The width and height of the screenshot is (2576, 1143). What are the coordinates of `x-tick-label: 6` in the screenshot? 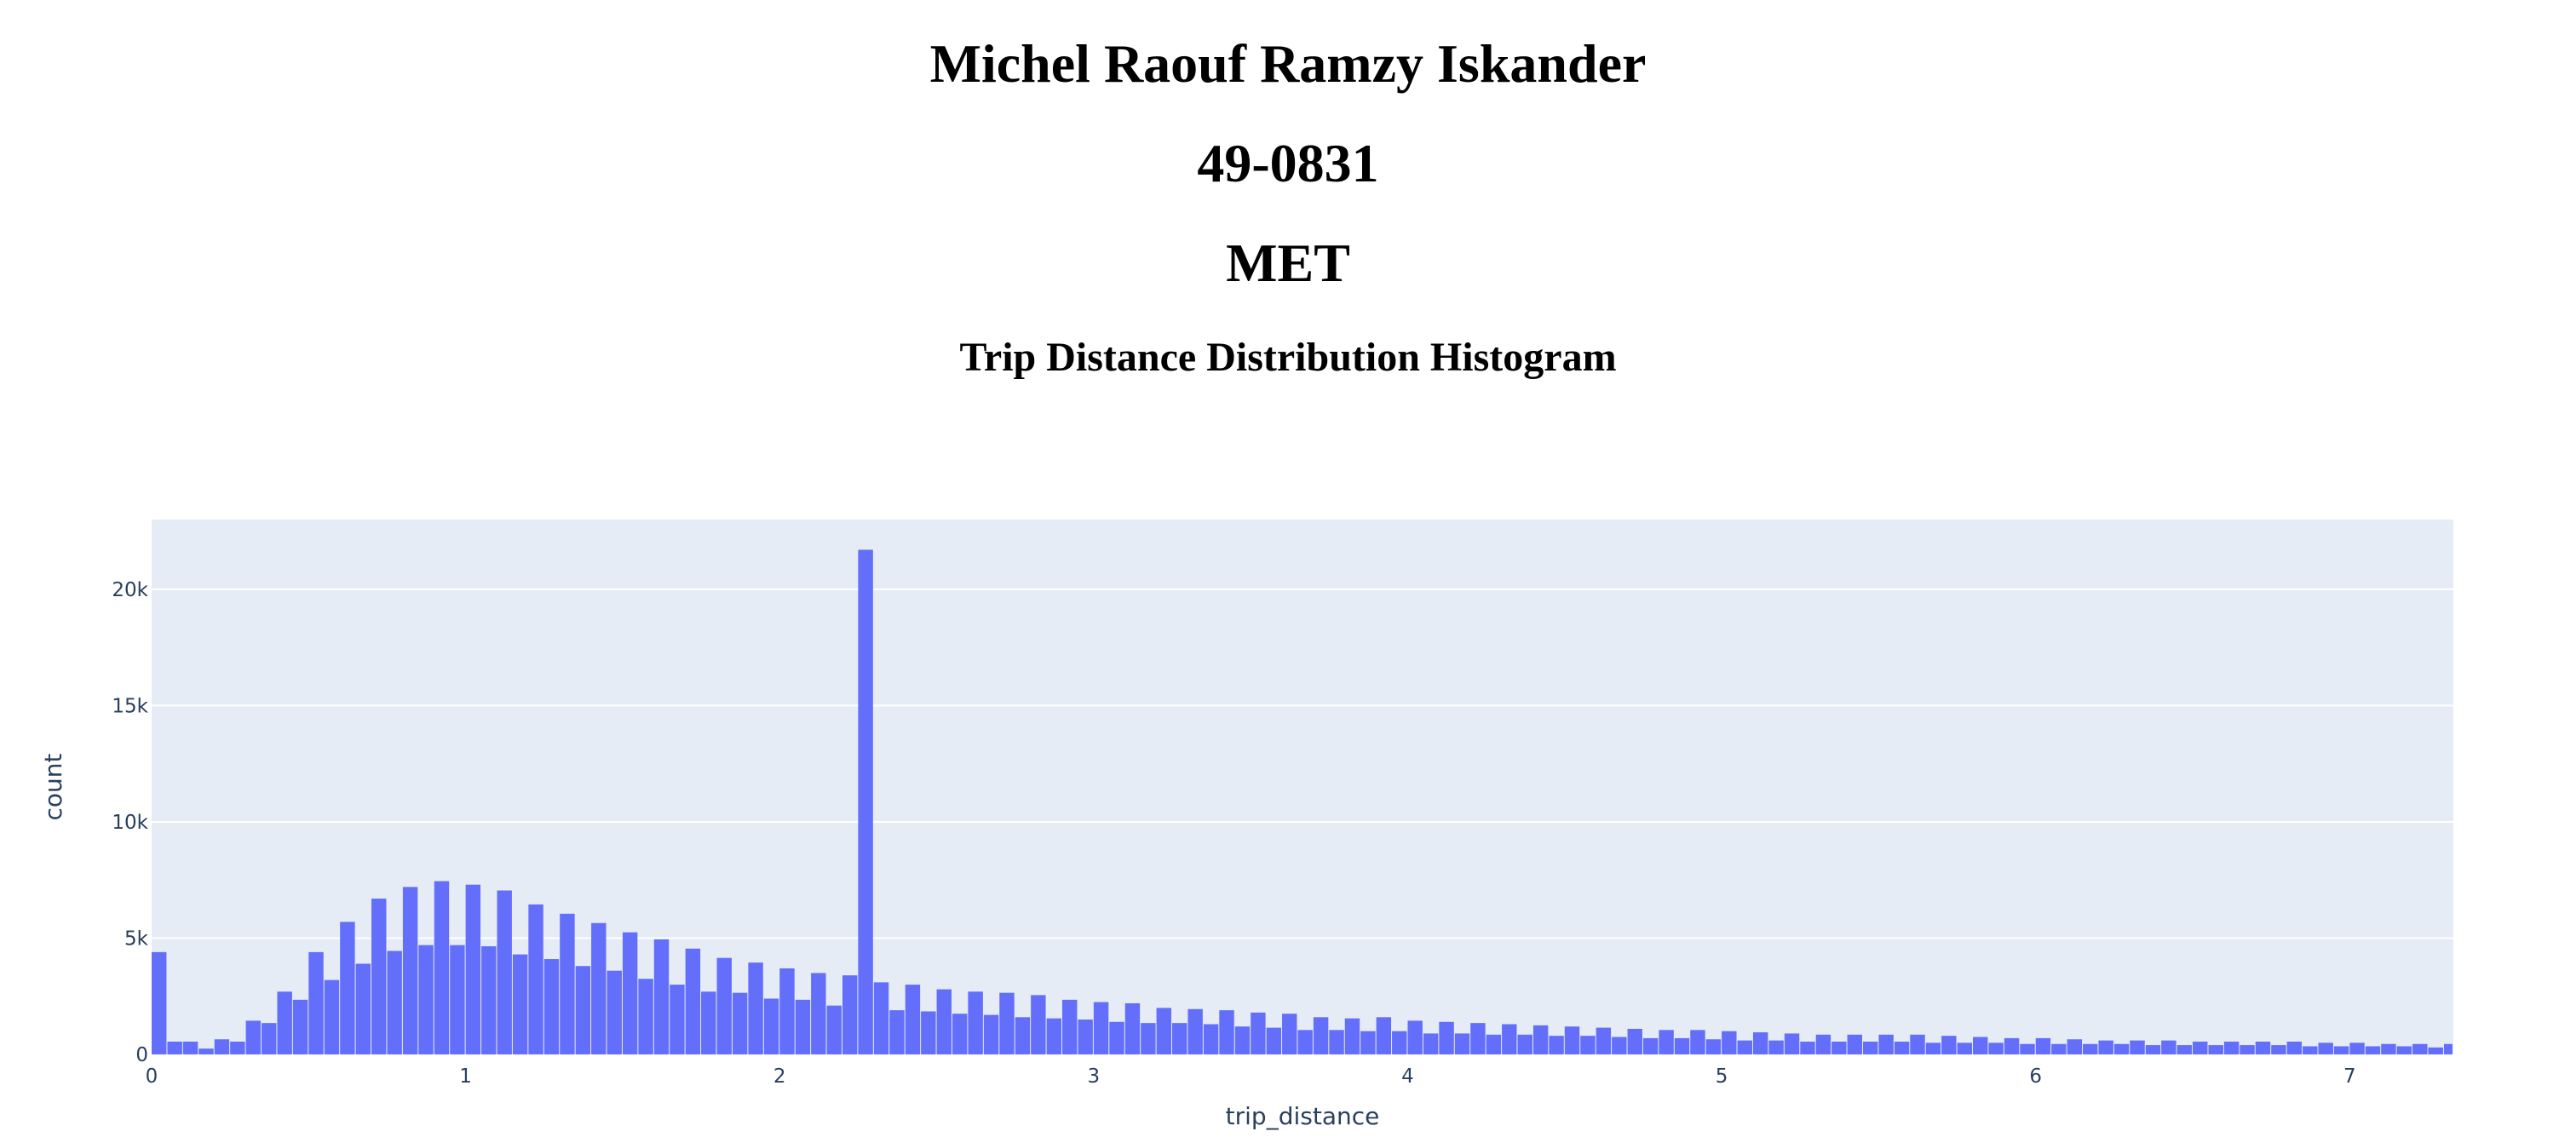 It's located at (2035, 1076).